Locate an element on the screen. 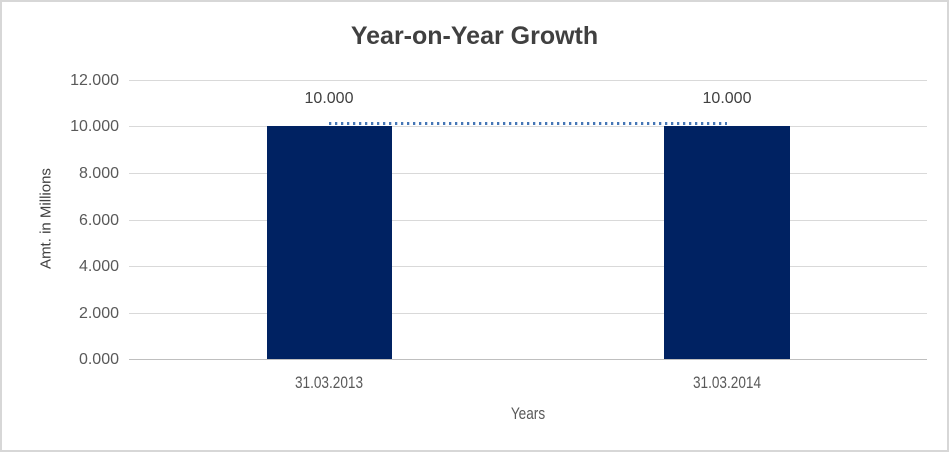  x-category-label-2013: 31.03.2013 is located at coordinates (329, 382).